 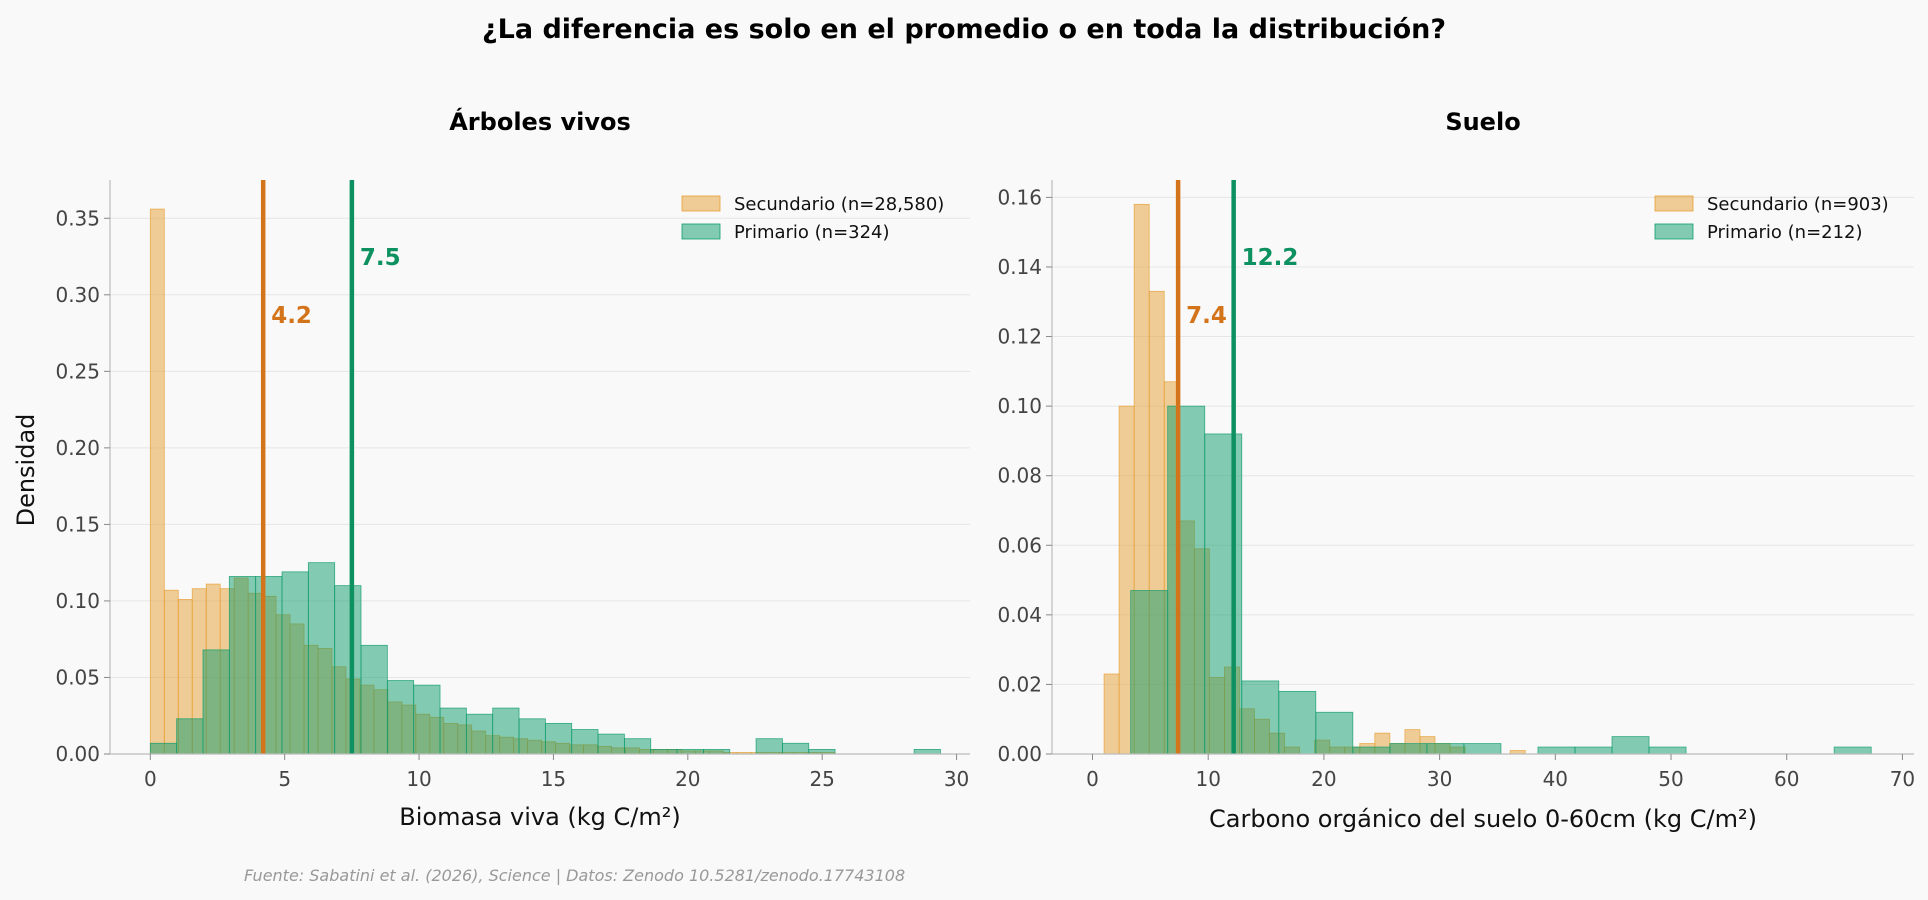 What do you see at coordinates (1771, 218) in the screenshot?
I see `legend: Secundario (n=903) Primario (n=212)` at bounding box center [1771, 218].